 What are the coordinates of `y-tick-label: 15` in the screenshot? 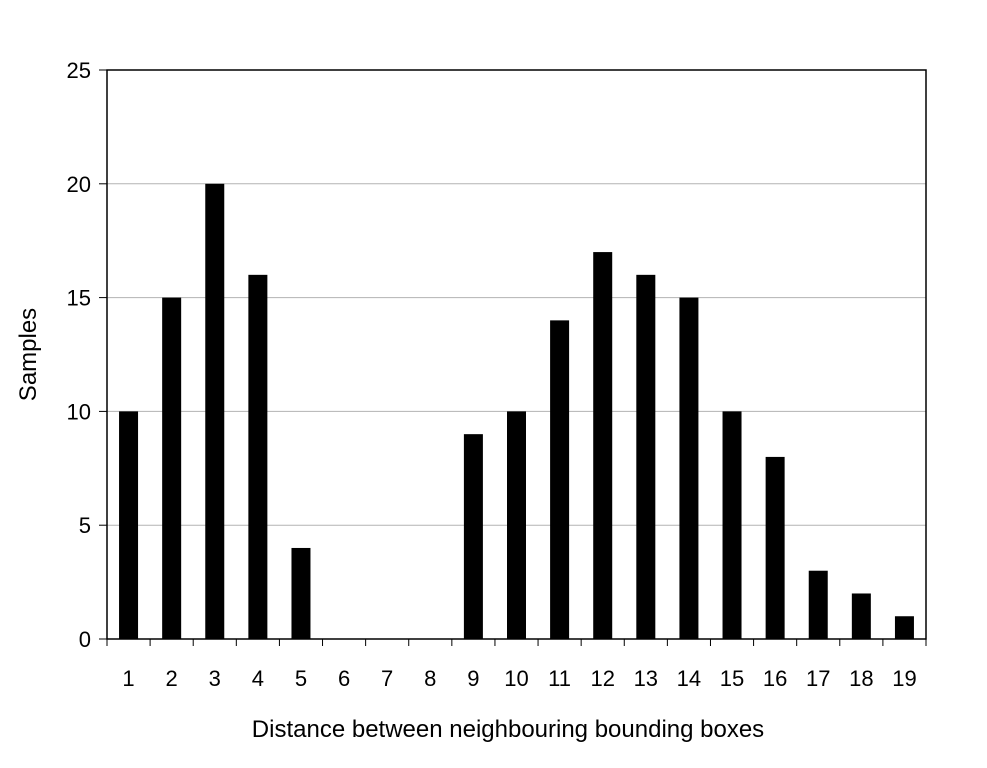 It's located at (79, 298).